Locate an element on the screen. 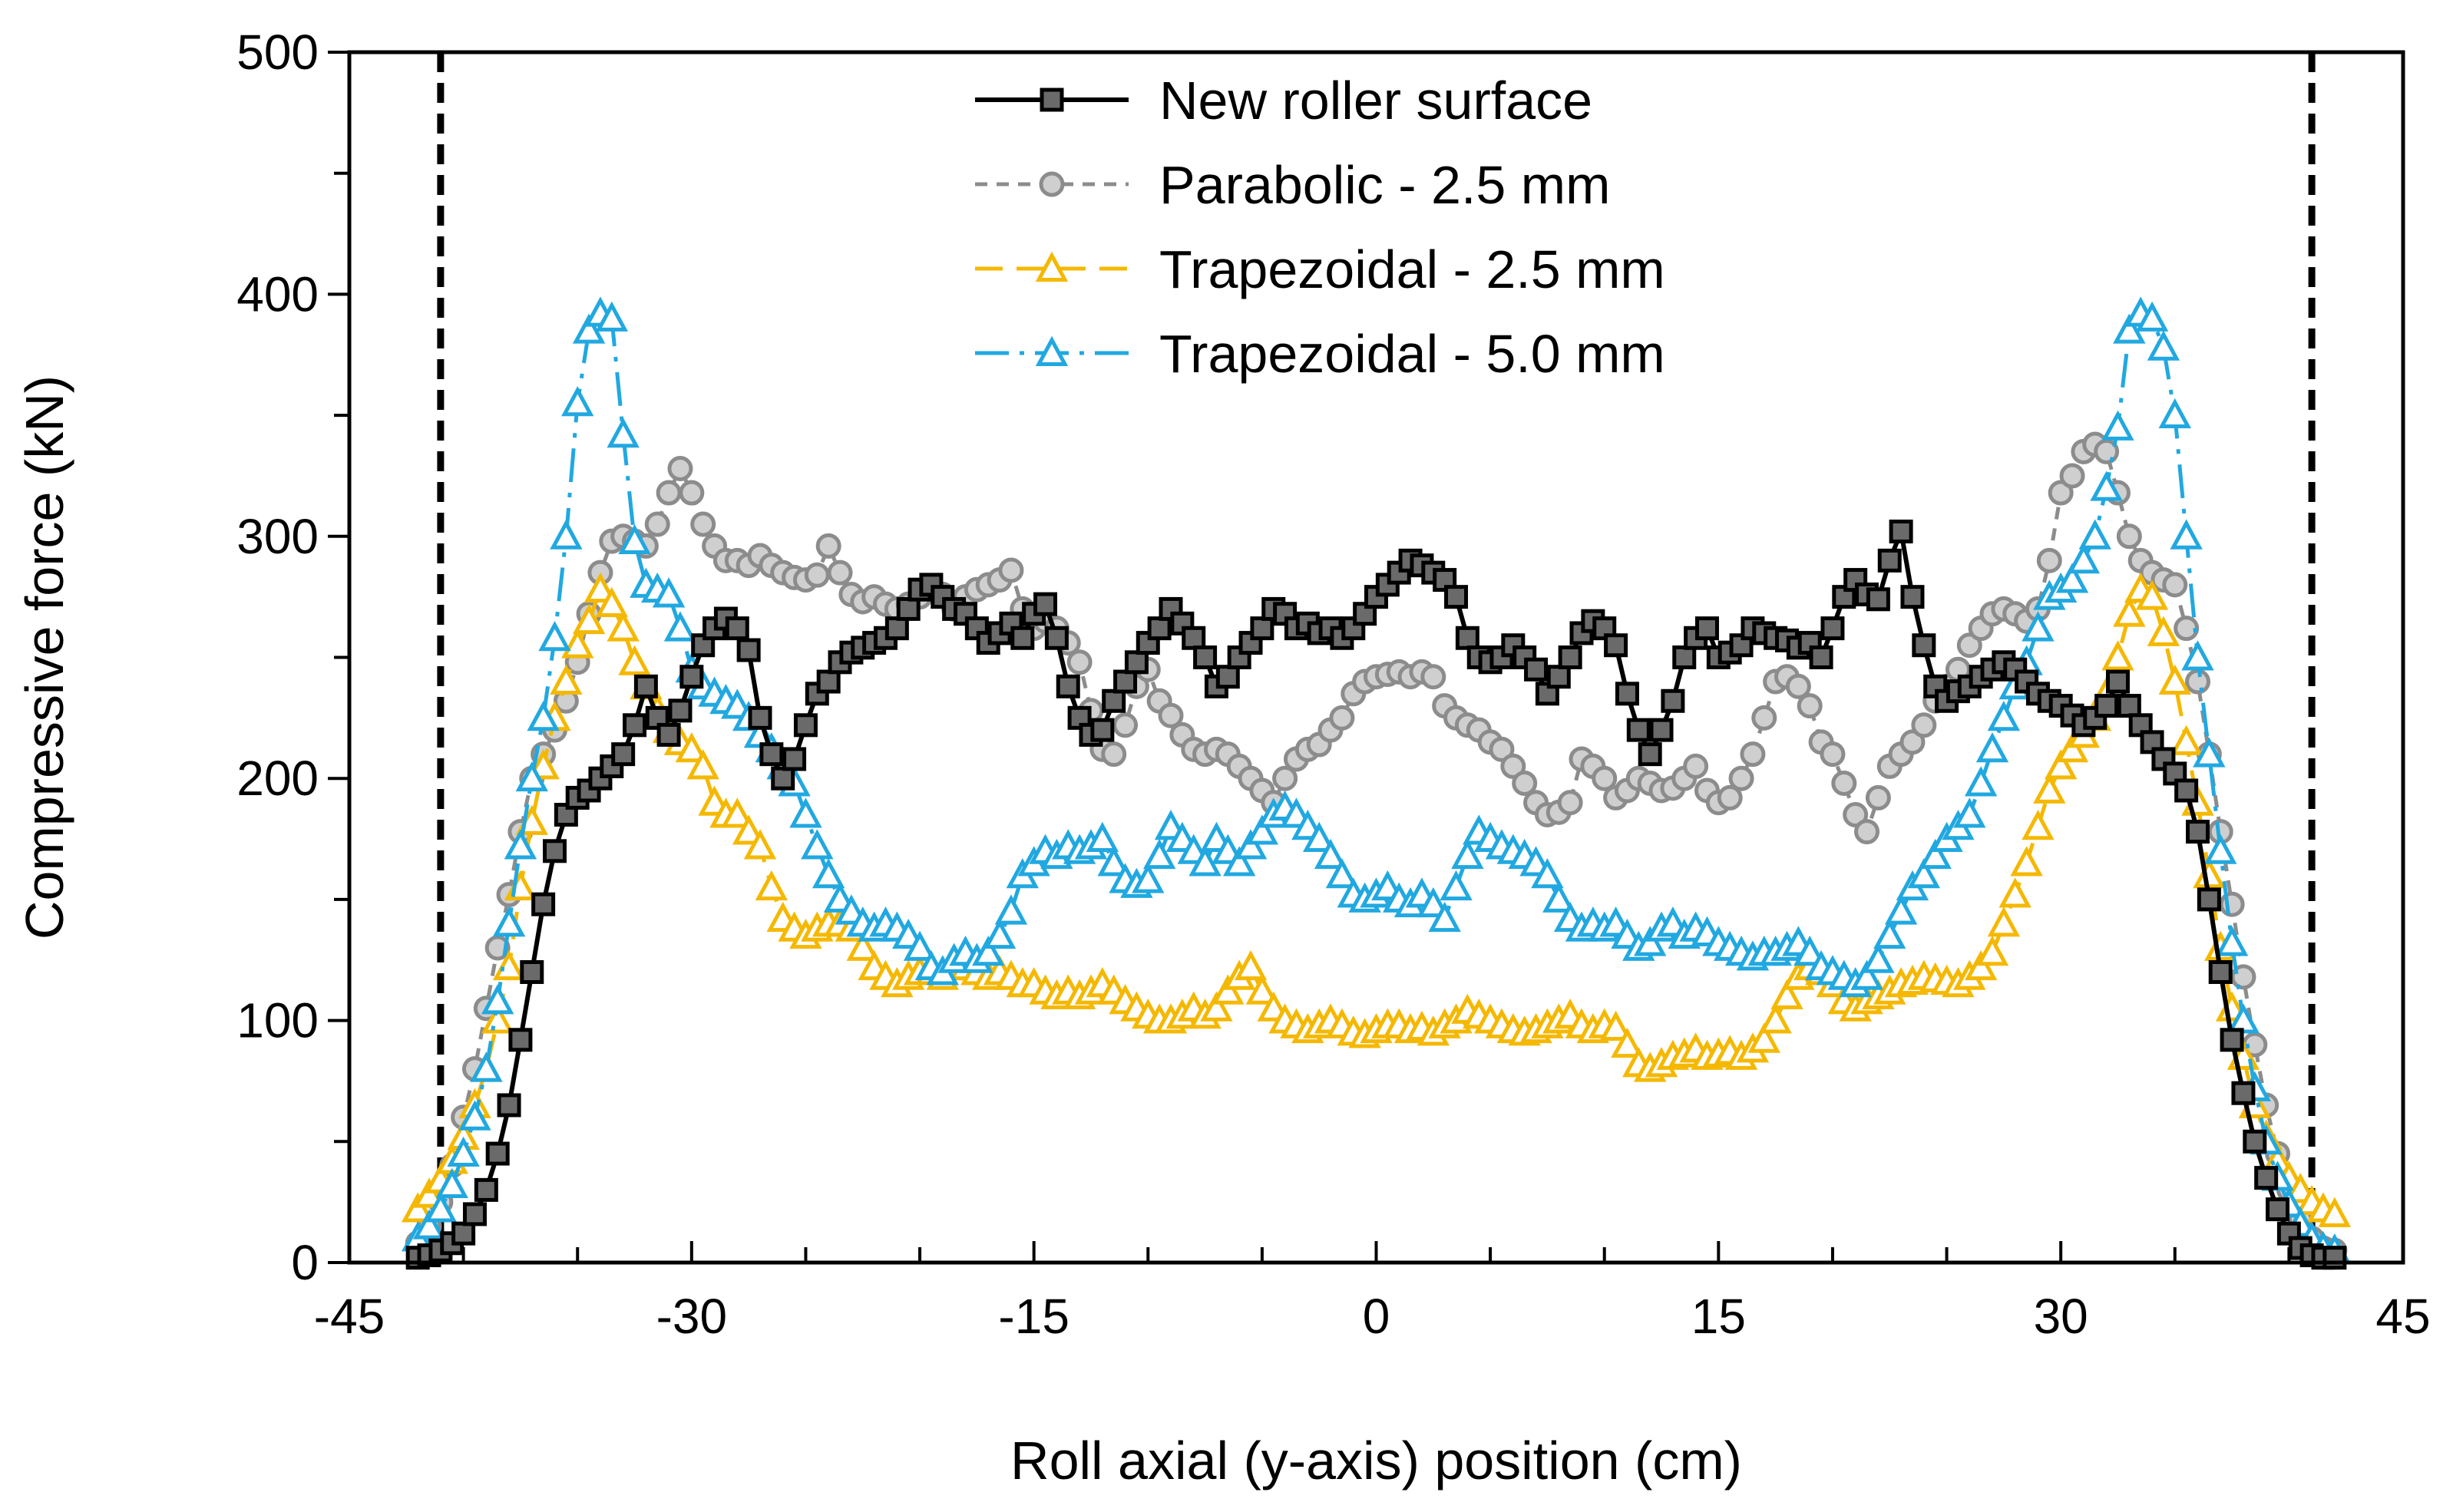 This screenshot has height=1512, width=2453. legend-marker-trapezoidal-5-0-mm is located at coordinates (1052, 351).